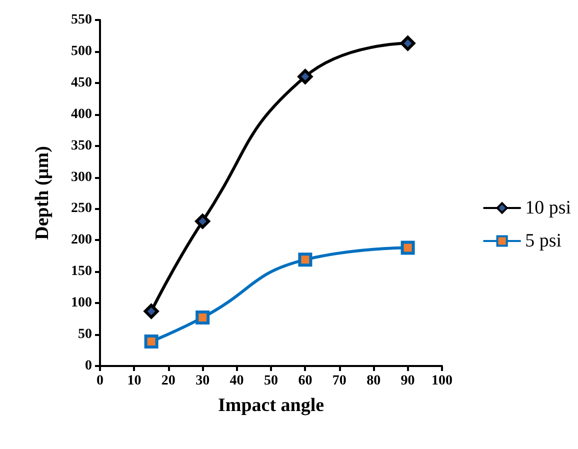  What do you see at coordinates (271, 381) in the screenshot?
I see `x-tick-label: 50` at bounding box center [271, 381].